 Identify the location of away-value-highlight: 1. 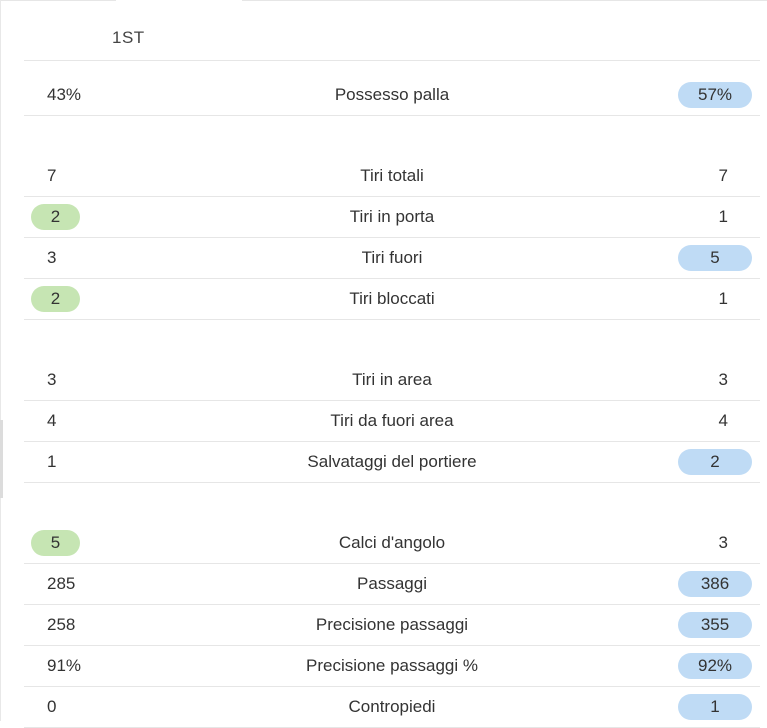
(715, 707).